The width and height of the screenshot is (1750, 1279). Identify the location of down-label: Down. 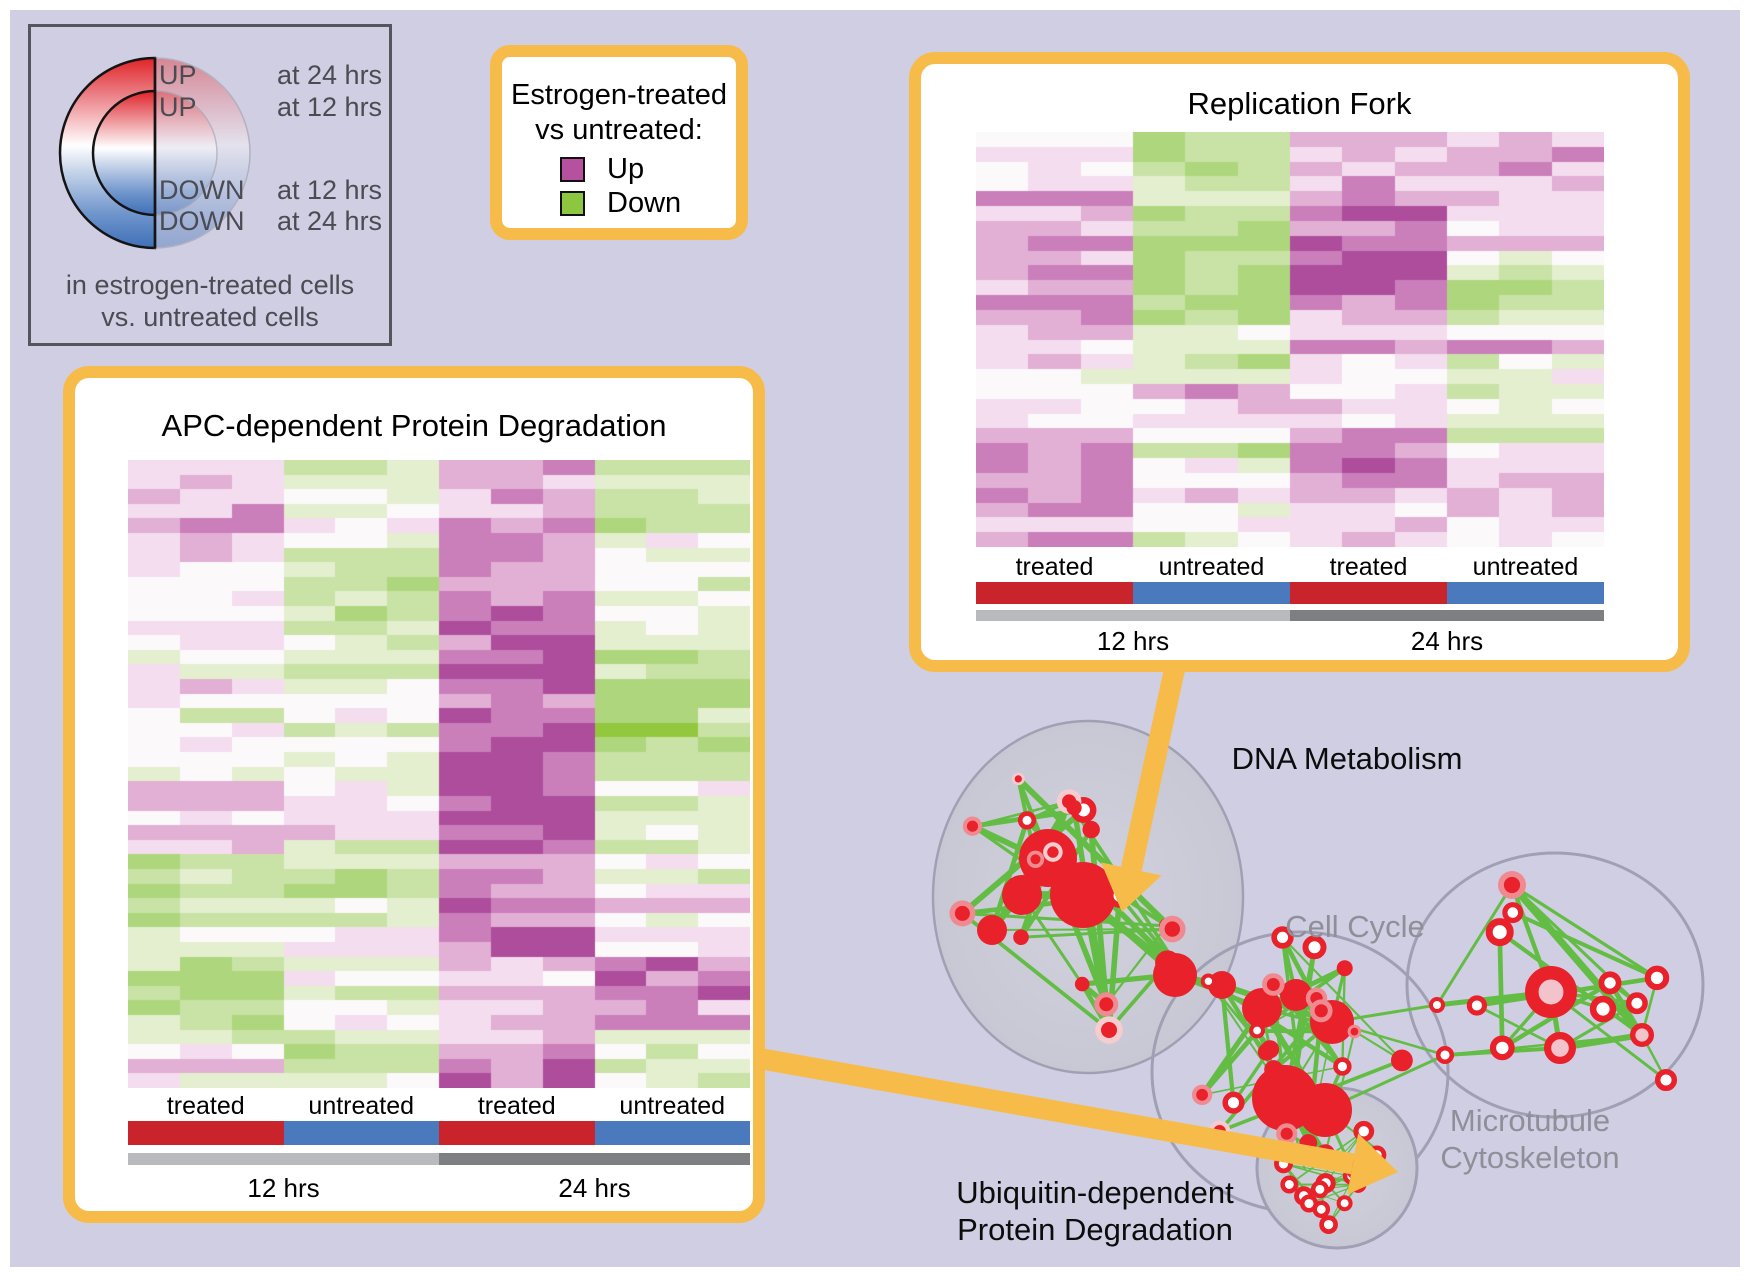
(644, 203).